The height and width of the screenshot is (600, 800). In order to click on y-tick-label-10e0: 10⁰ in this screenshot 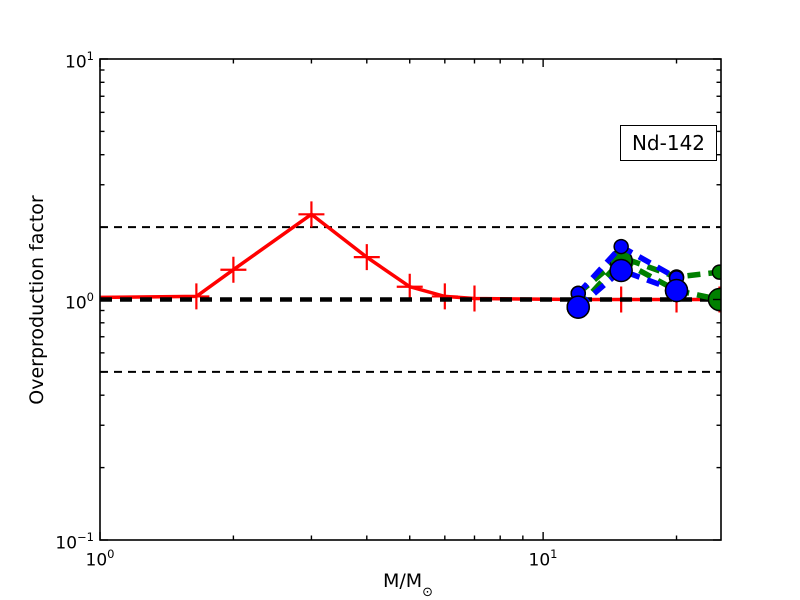, I will do `click(79, 302)`.